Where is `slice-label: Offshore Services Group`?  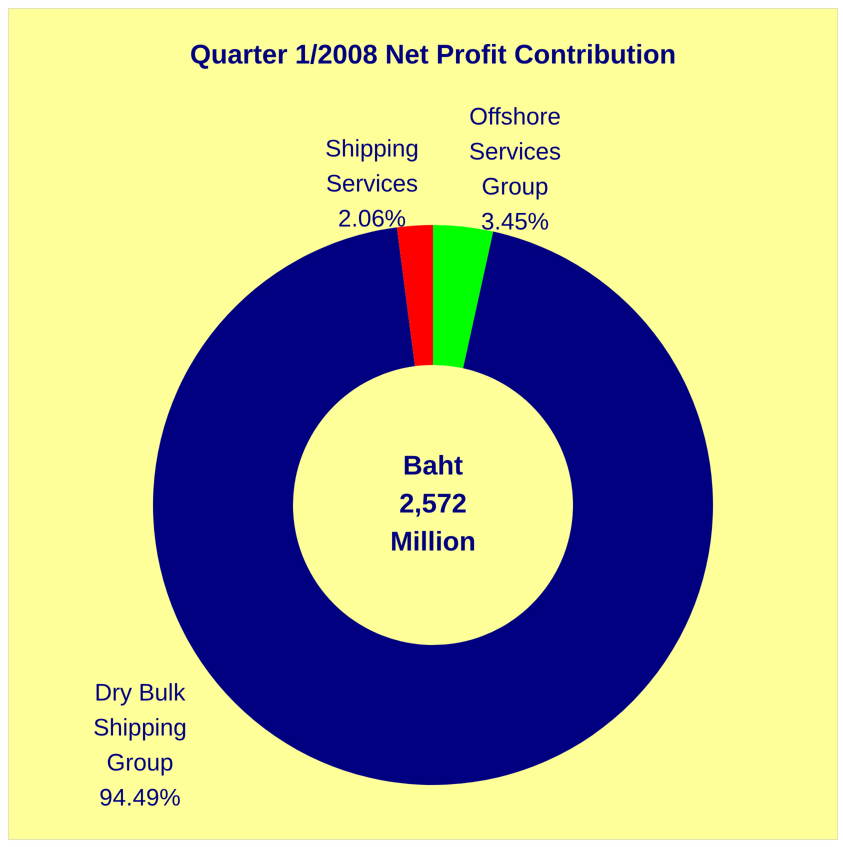 slice-label: Offshore Services Group is located at coordinates (515, 152).